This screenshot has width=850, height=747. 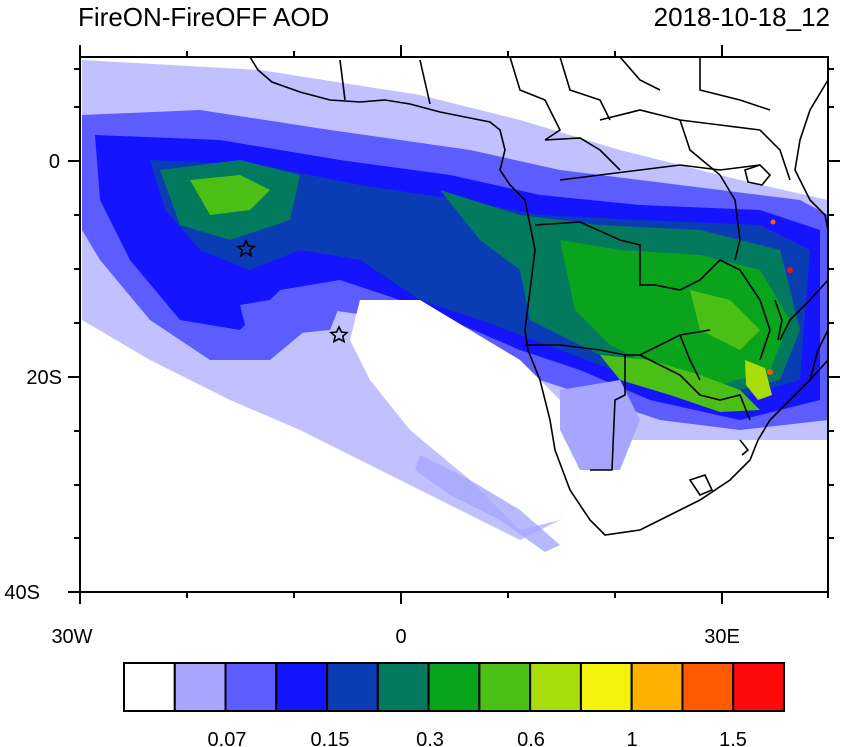 What do you see at coordinates (733, 738) in the screenshot?
I see `colorbar-label-6: 1.5` at bounding box center [733, 738].